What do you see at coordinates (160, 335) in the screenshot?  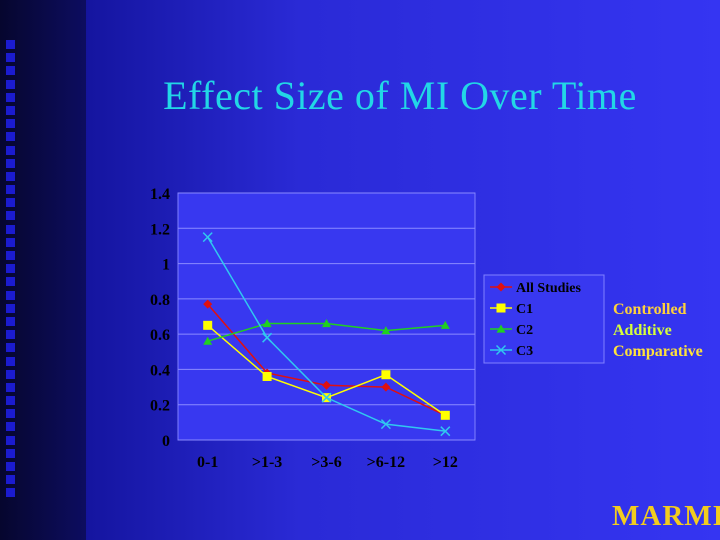 I see `y-tick-label: 0.6` at bounding box center [160, 335].